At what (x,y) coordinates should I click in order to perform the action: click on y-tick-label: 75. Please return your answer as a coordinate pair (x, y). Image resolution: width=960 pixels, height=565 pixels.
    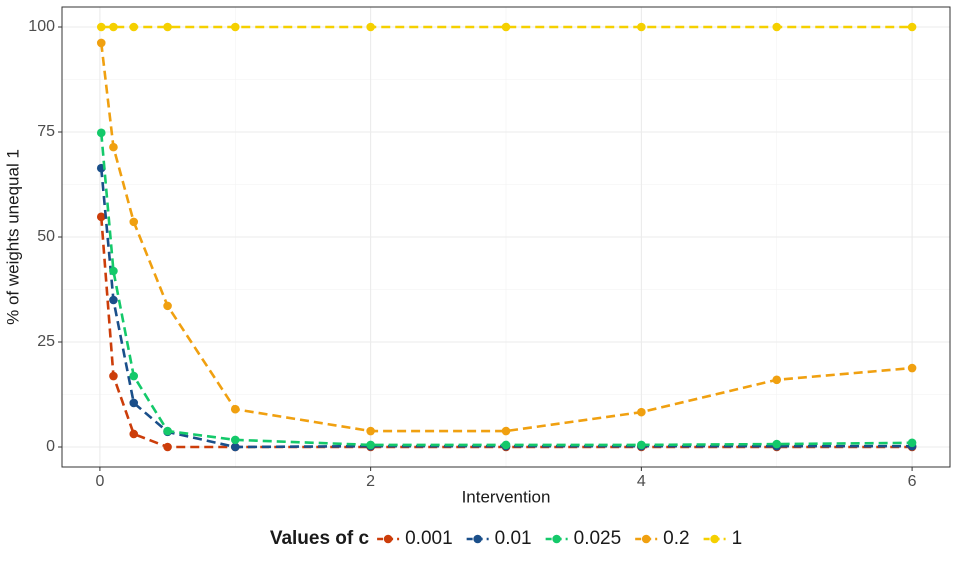
    Looking at the image, I should click on (46, 131).